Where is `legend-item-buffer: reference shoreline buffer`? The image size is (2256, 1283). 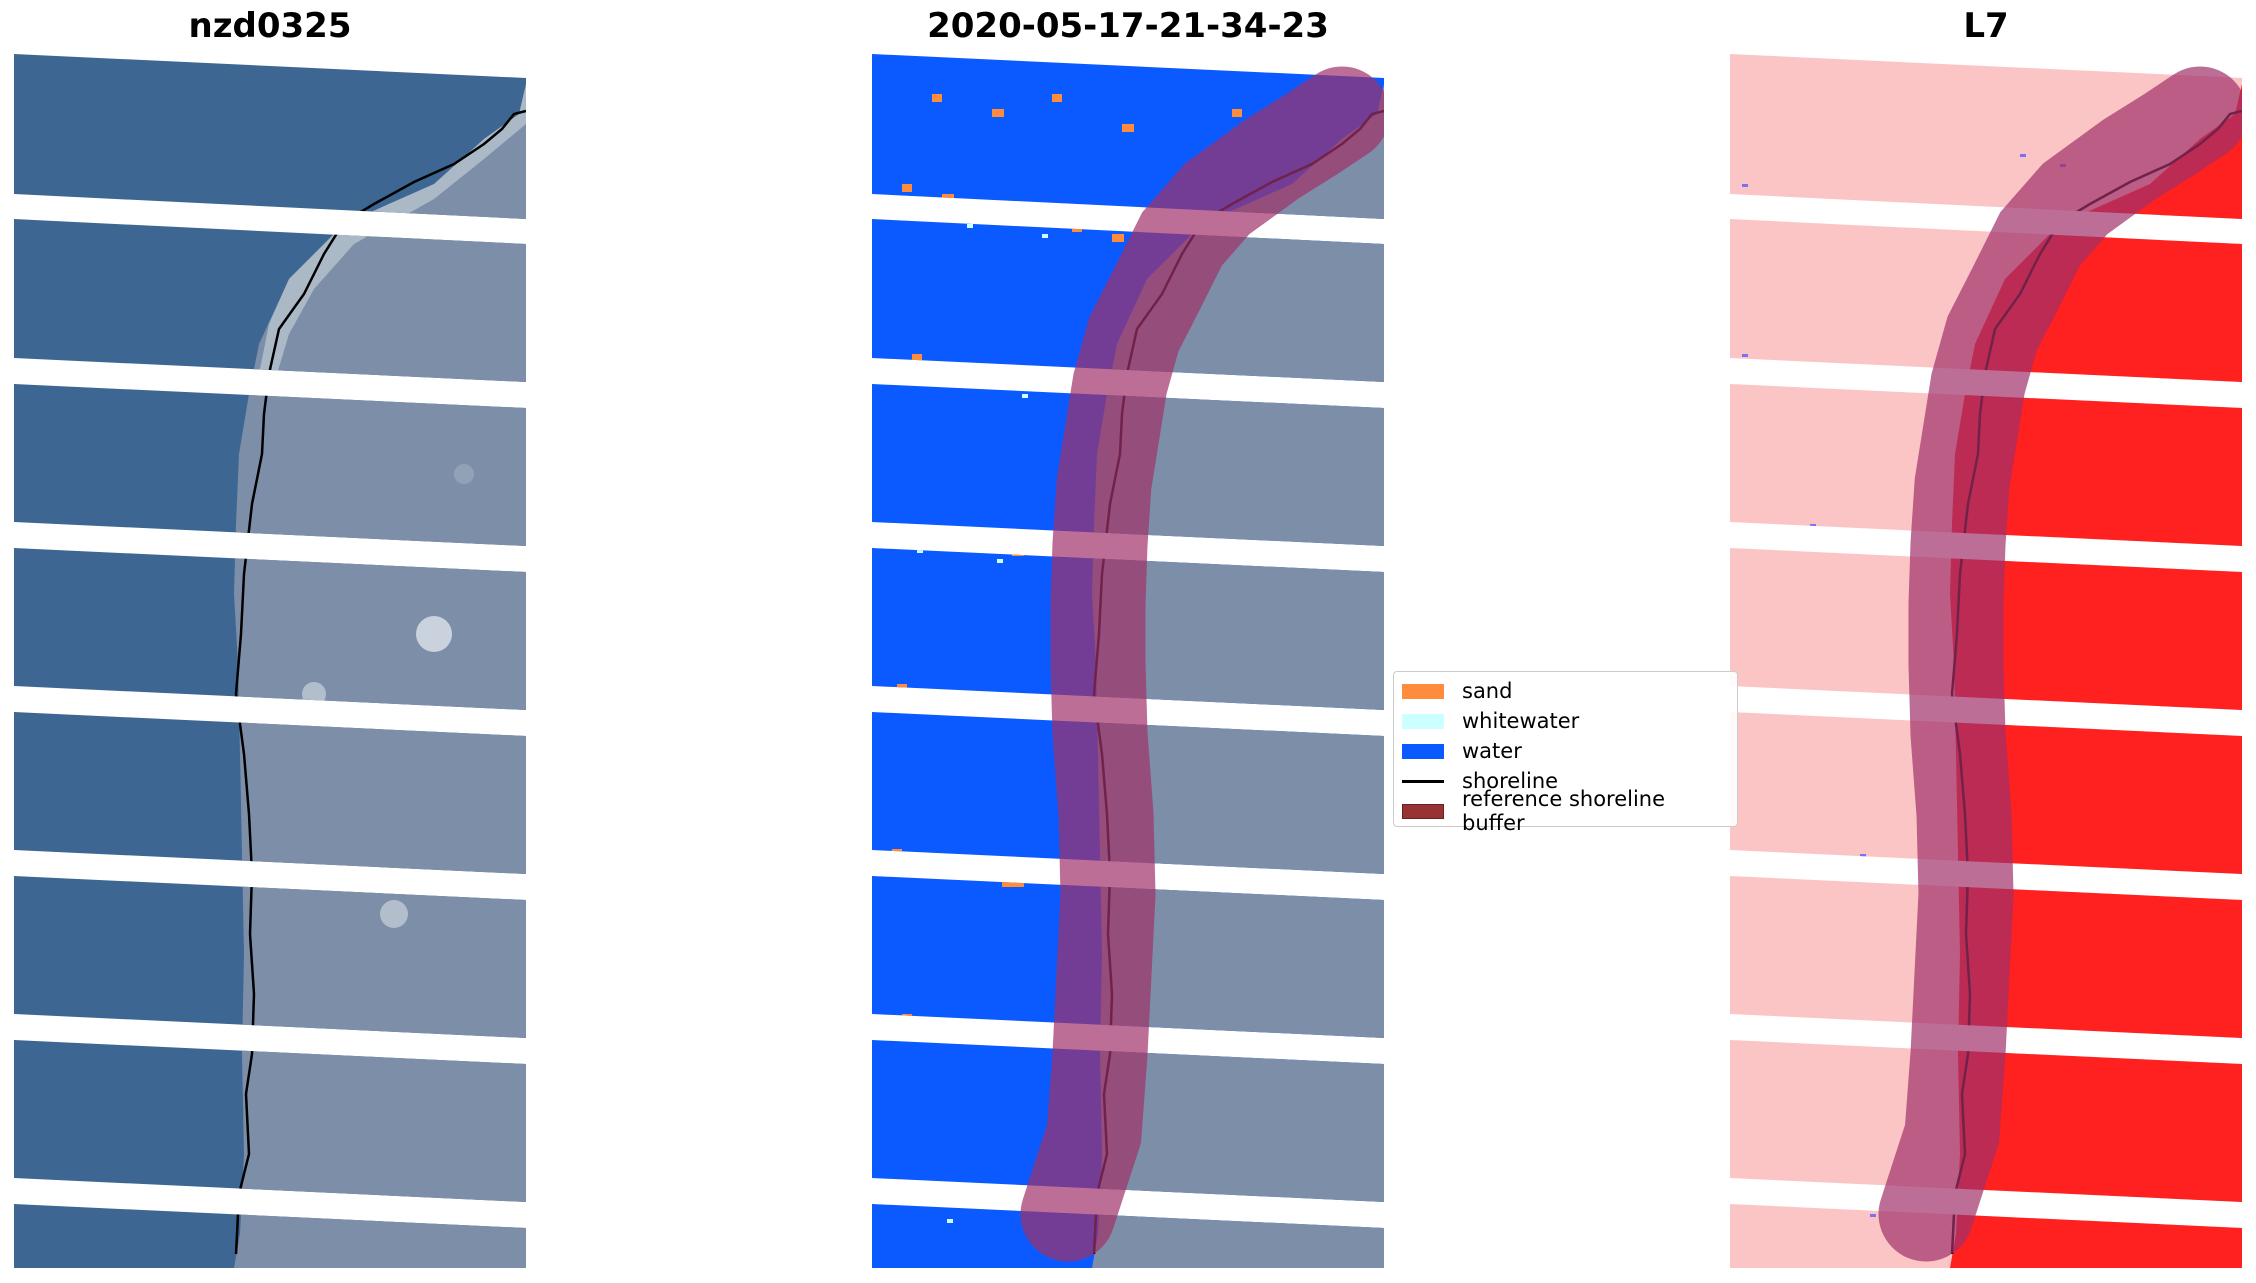
legend-item-buffer: reference shoreline buffer is located at coordinates (1565, 811).